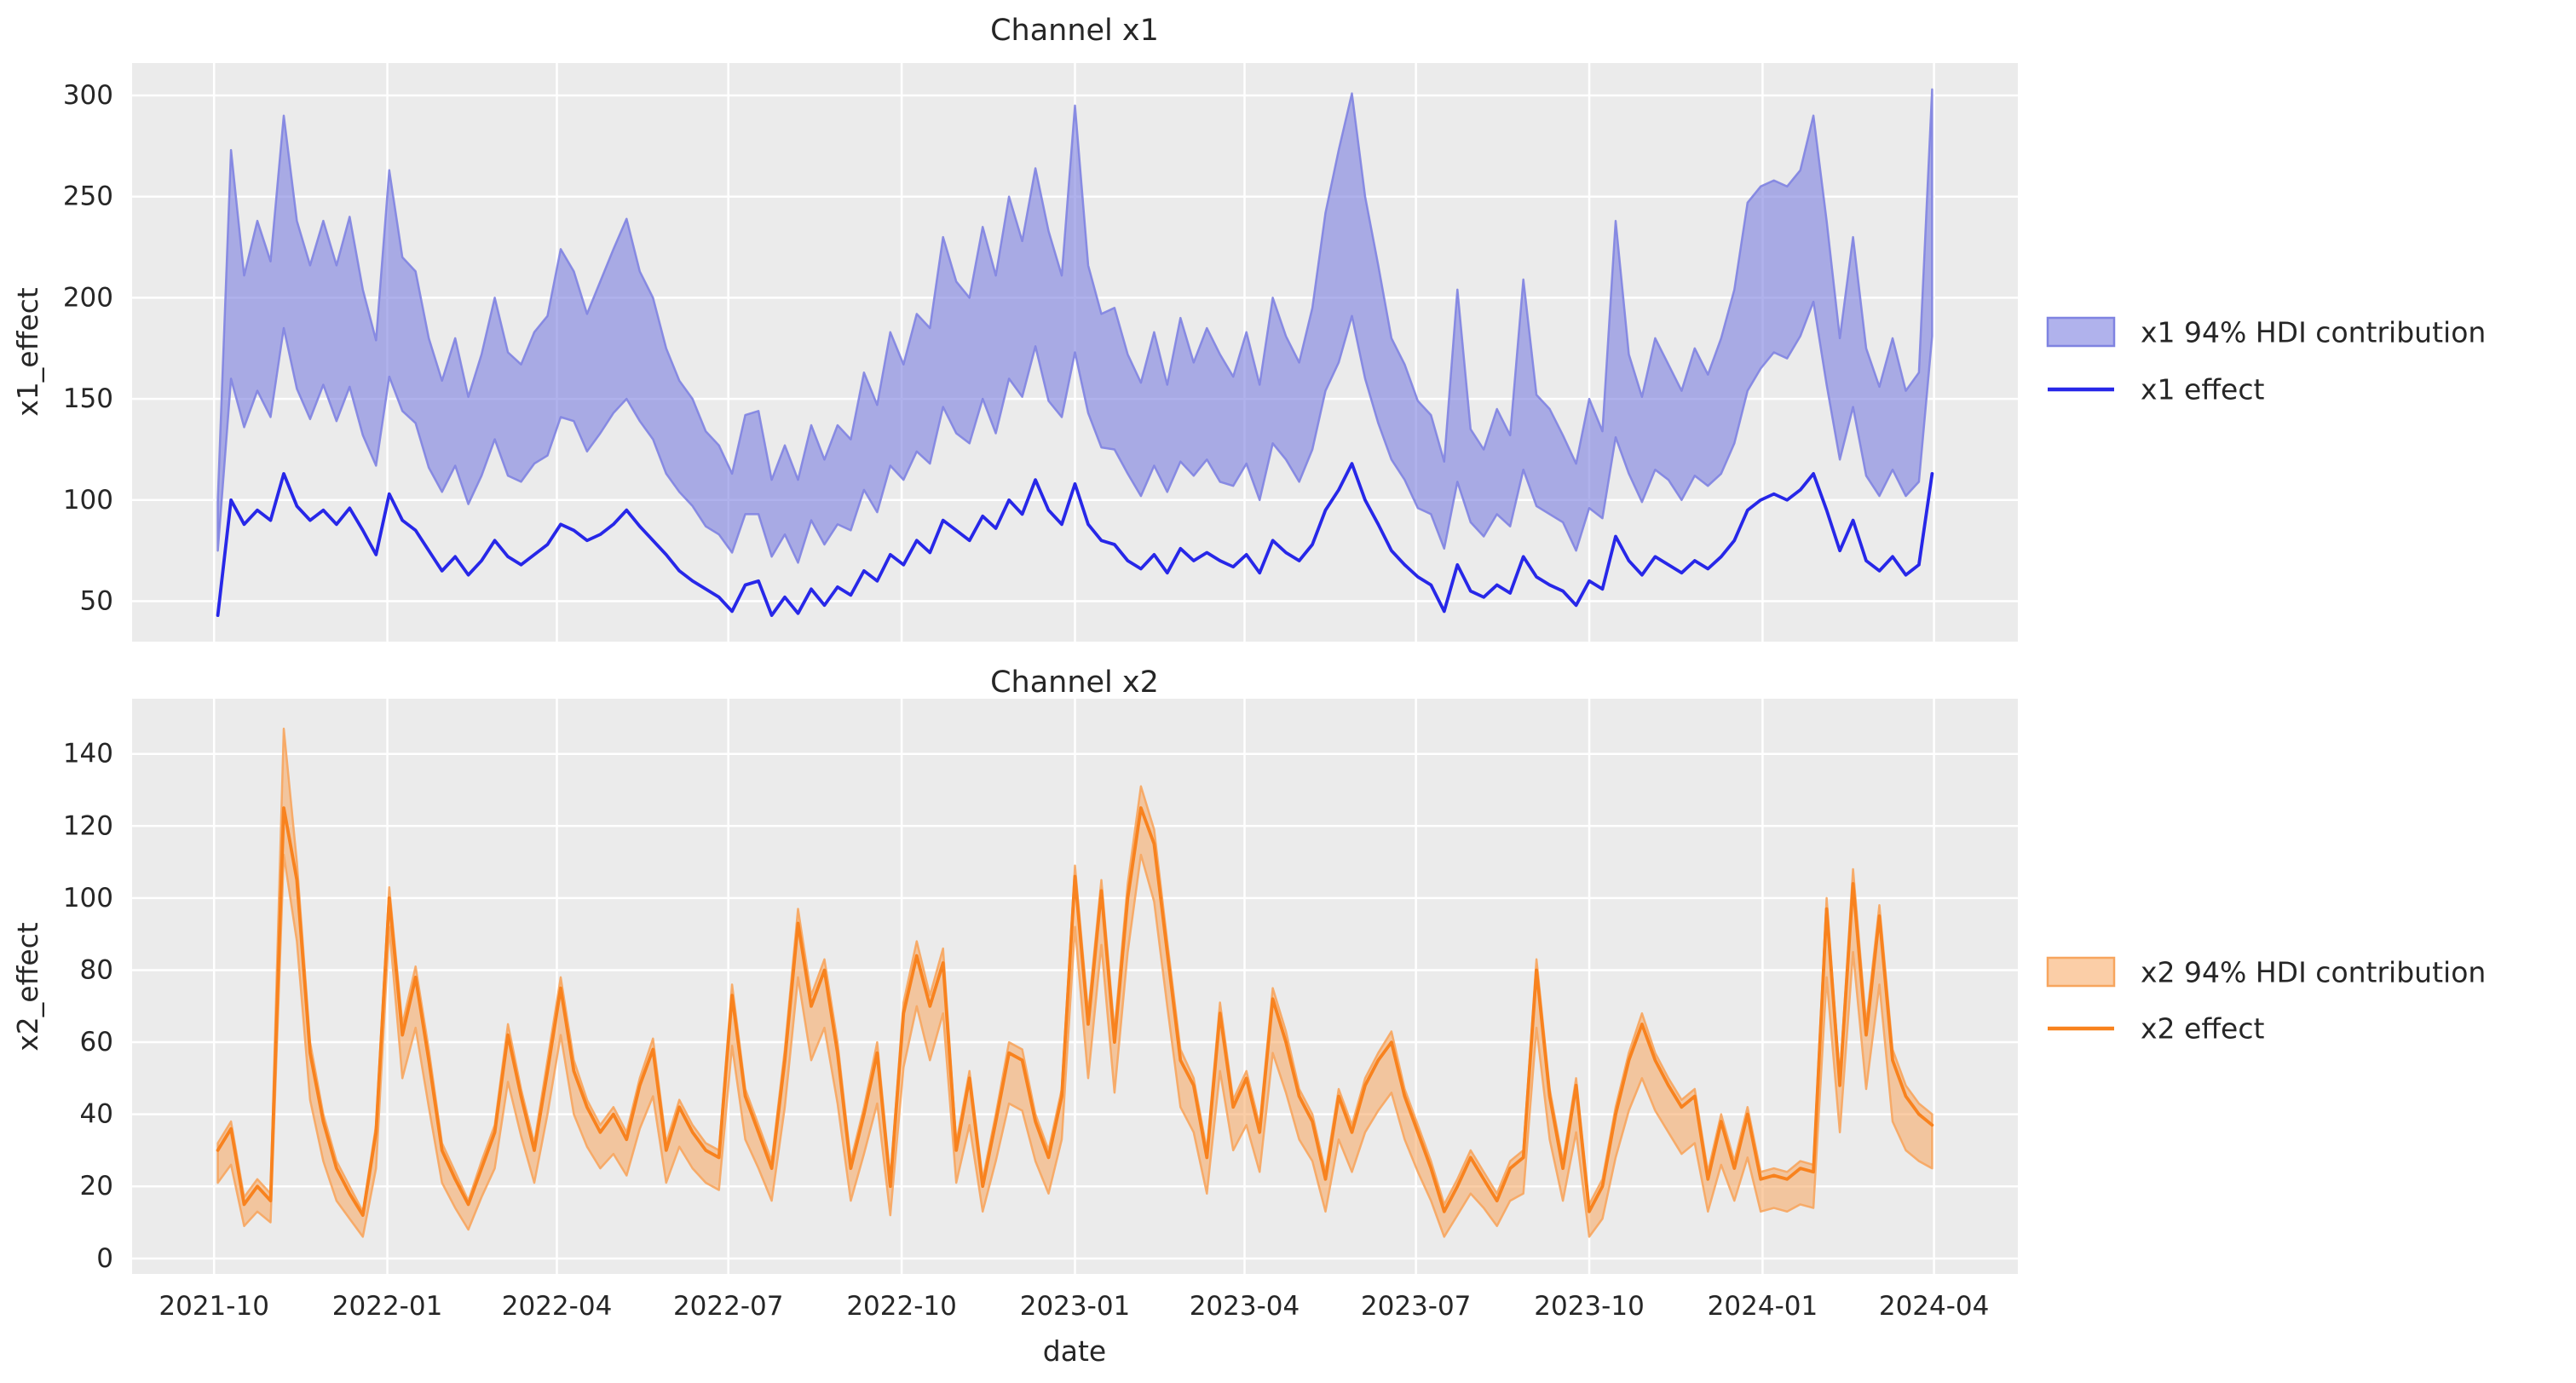  Describe the element at coordinates (2081, 332) in the screenshot. I see `x1-hdi-band-swatch` at that location.